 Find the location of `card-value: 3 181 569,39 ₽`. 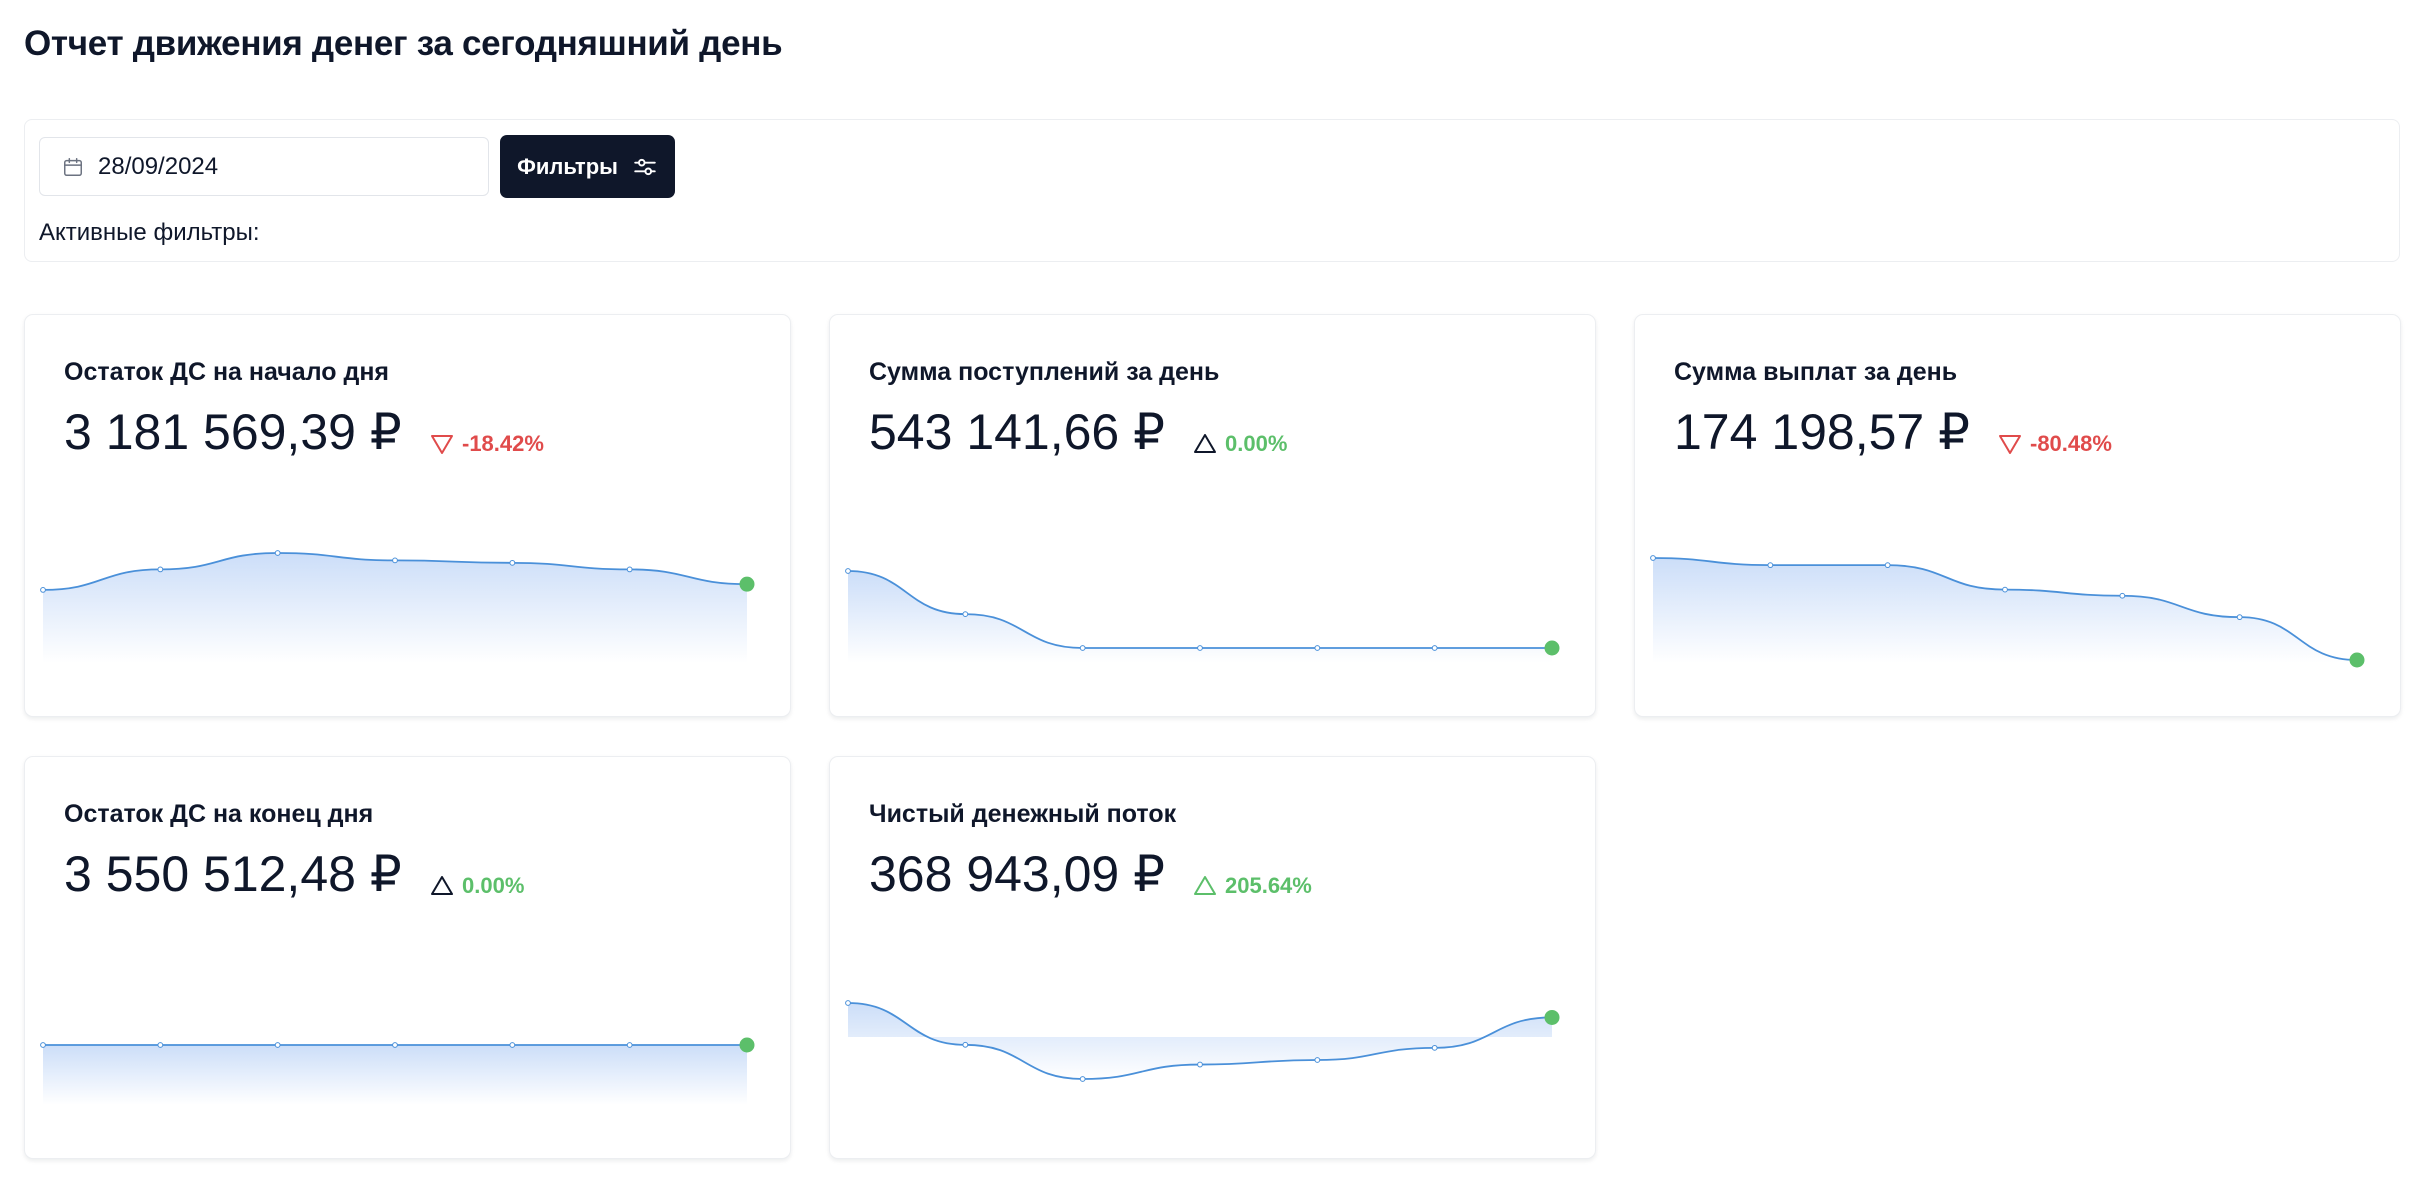

card-value: 3 181 569,39 ₽ is located at coordinates (233, 432).